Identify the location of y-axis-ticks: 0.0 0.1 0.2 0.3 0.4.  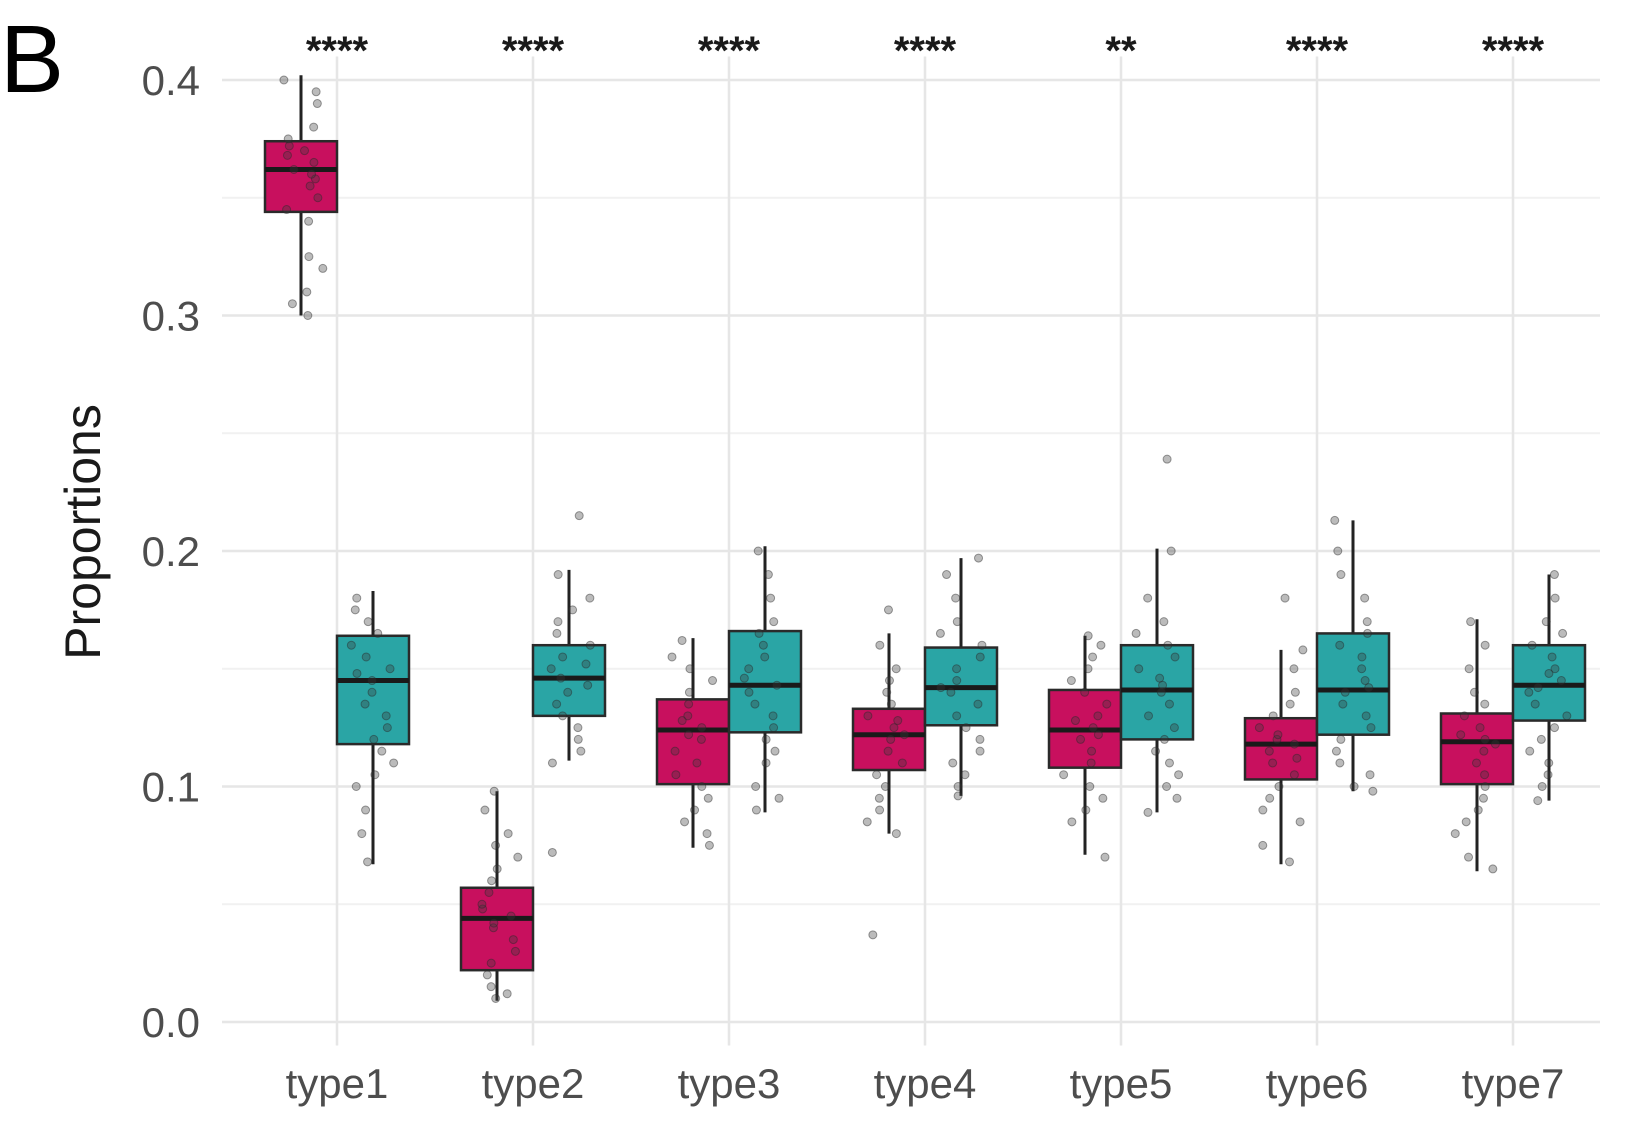
(171, 551).